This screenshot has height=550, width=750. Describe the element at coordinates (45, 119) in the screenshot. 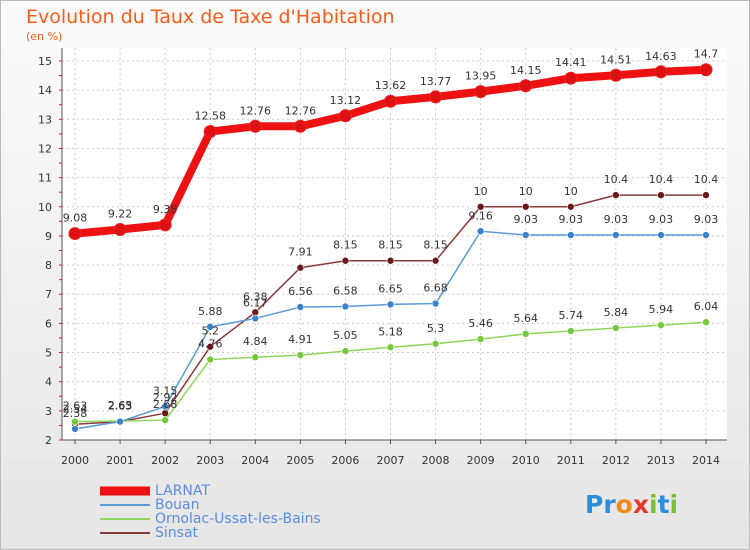

I see `y-tick-label: 13` at that location.